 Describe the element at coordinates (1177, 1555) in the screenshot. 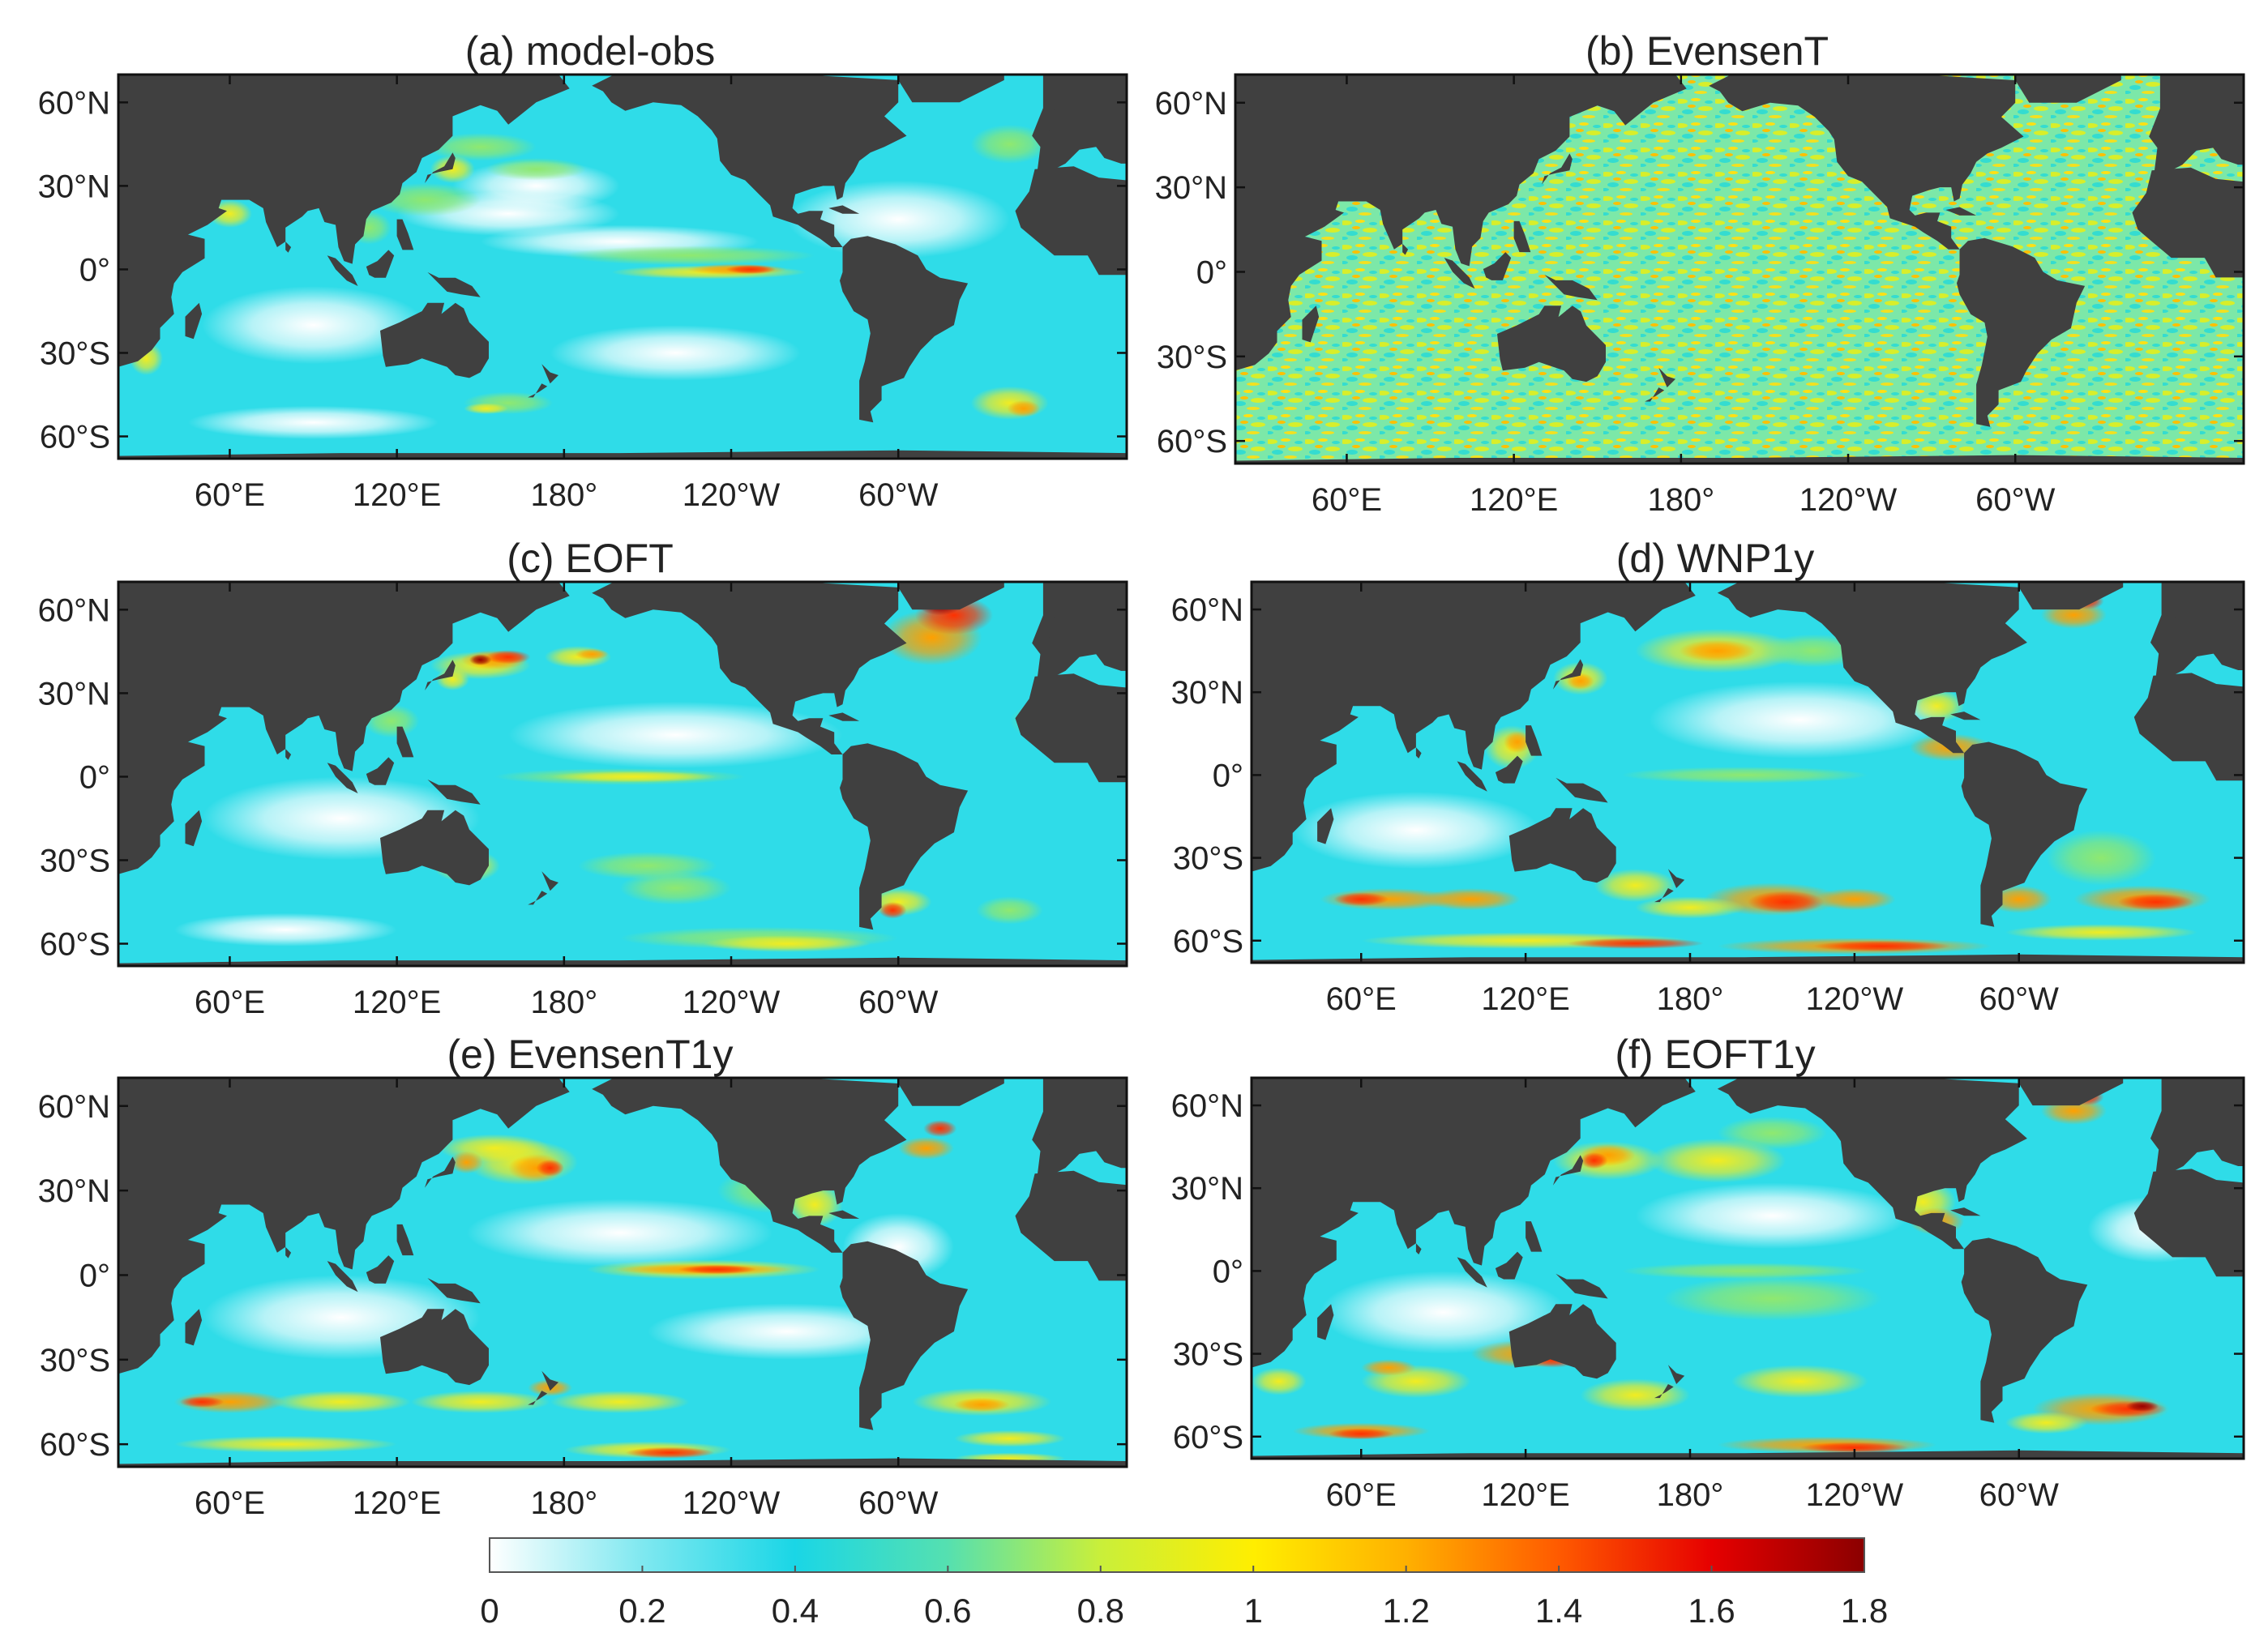

I see `colorbar-gradient` at that location.